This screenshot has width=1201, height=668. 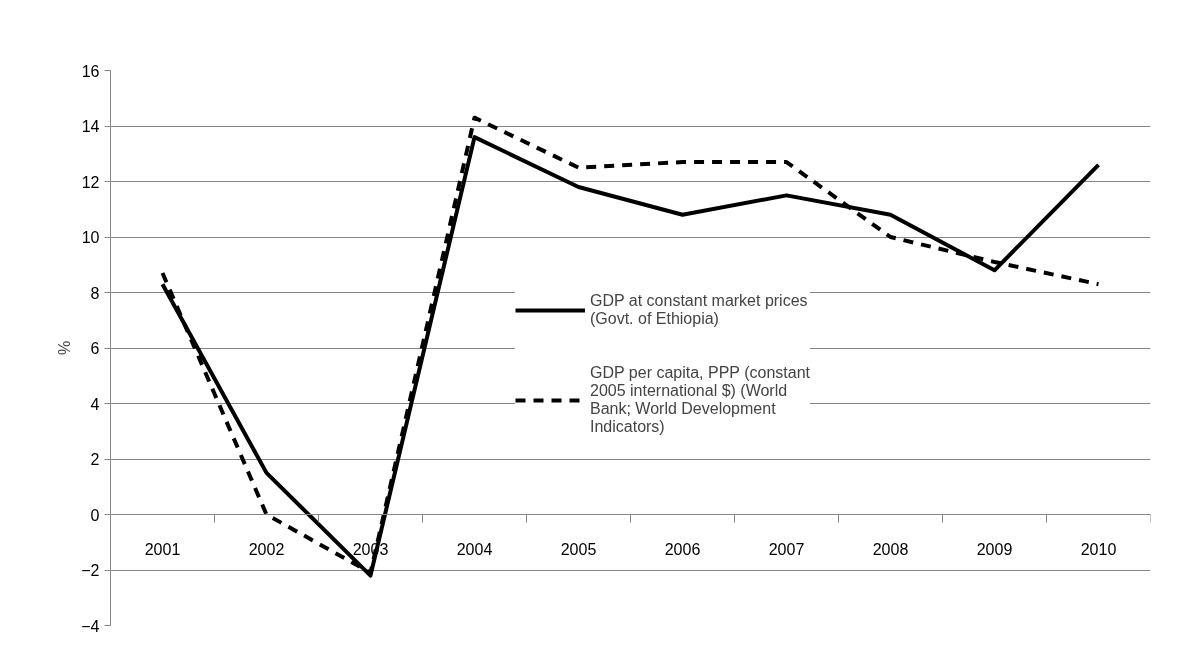 What do you see at coordinates (474, 549) in the screenshot?
I see `x-tick-label: 2004` at bounding box center [474, 549].